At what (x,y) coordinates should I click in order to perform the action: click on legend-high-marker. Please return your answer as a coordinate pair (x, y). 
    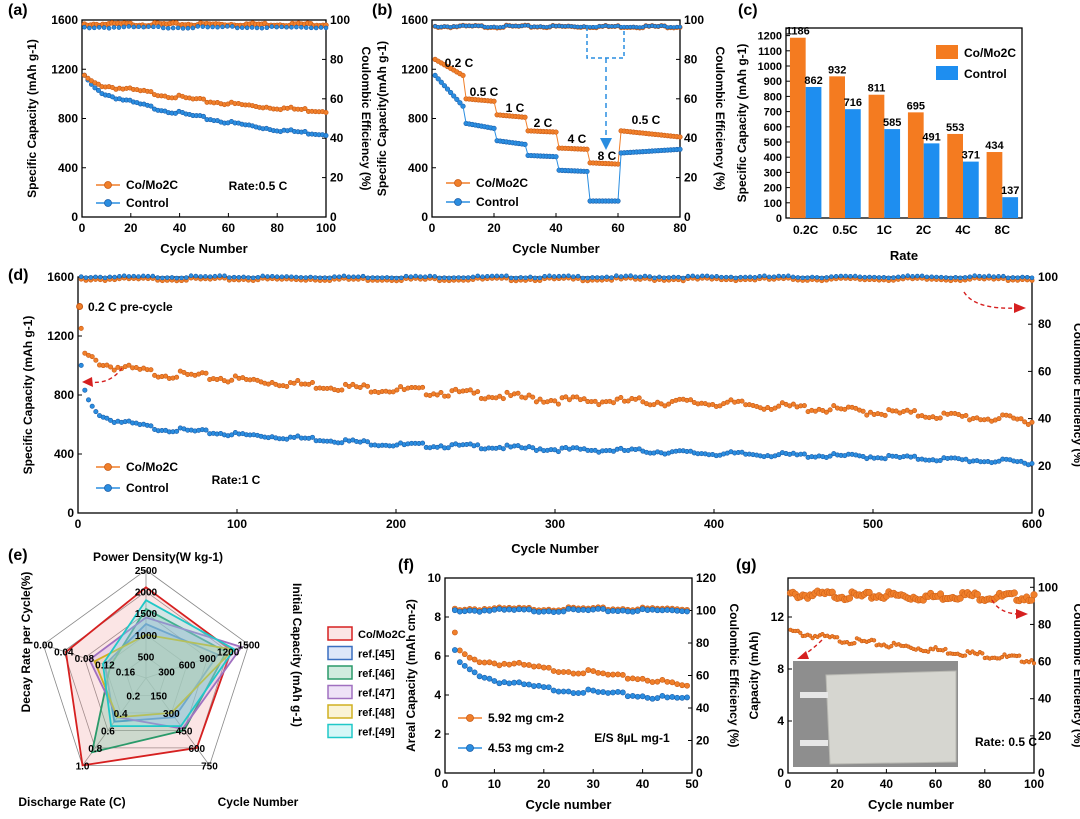
    Looking at the image, I should click on (470, 718).